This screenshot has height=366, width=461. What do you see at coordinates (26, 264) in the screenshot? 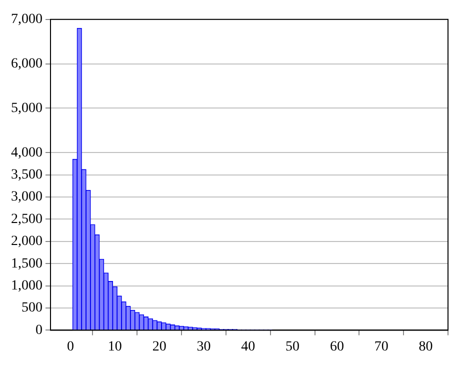
I see `y-tick-label: 1,500` at bounding box center [26, 264].